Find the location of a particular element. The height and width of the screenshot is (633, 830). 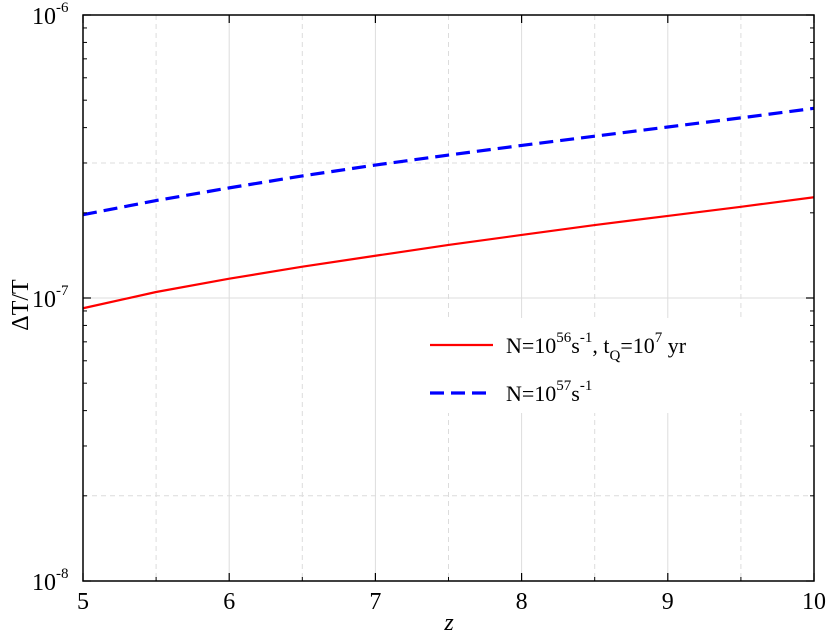

legend-label-series-2: N=1057s-1 is located at coordinates (549, 392).